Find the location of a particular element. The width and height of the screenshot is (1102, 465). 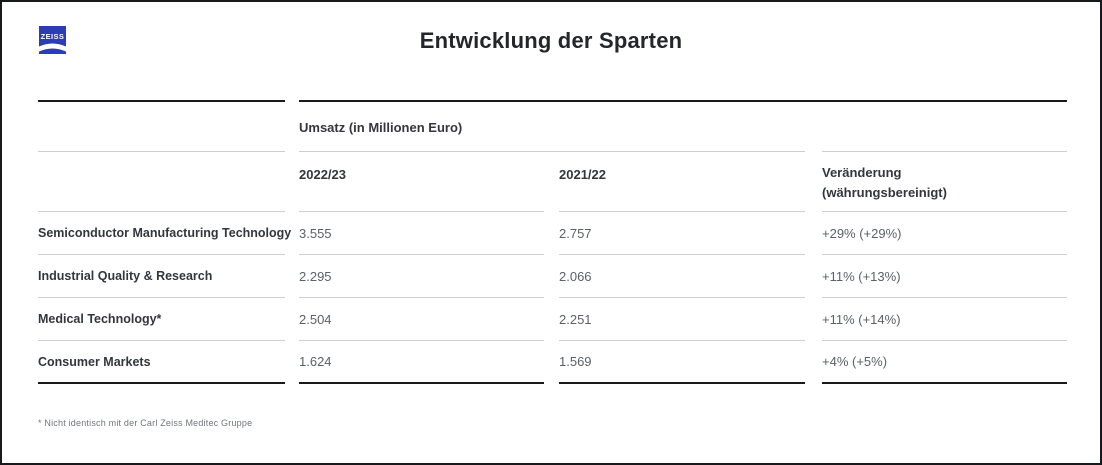

table-cell: 1.624 is located at coordinates (421, 362).